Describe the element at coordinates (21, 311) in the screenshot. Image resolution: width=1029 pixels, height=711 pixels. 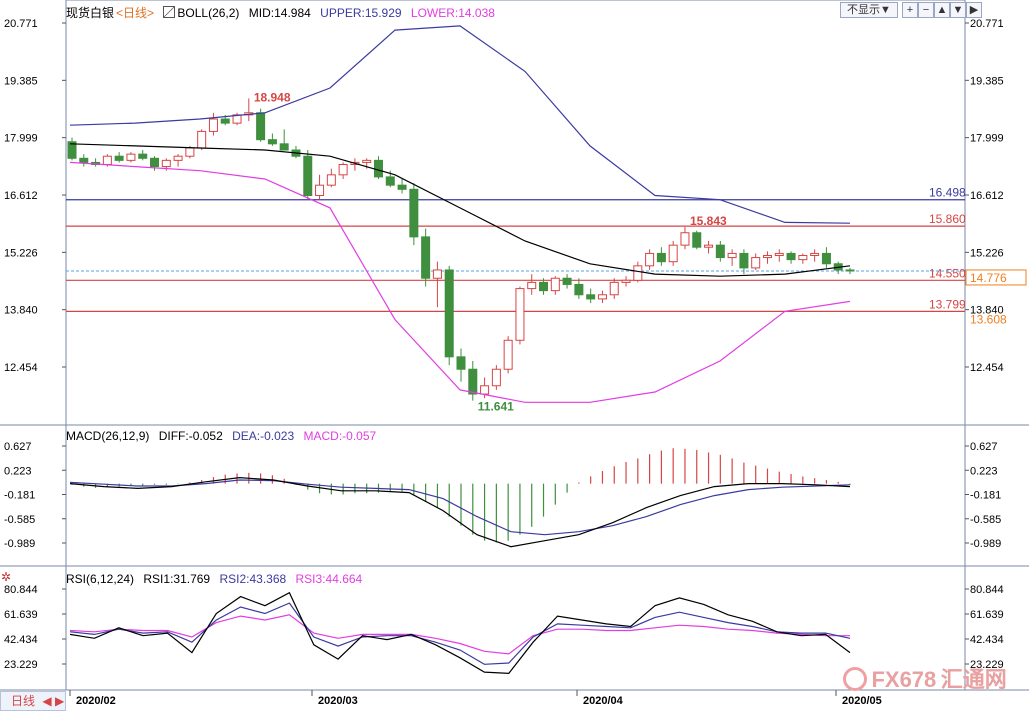
I see `y-tick-label-left: 13.840` at that location.